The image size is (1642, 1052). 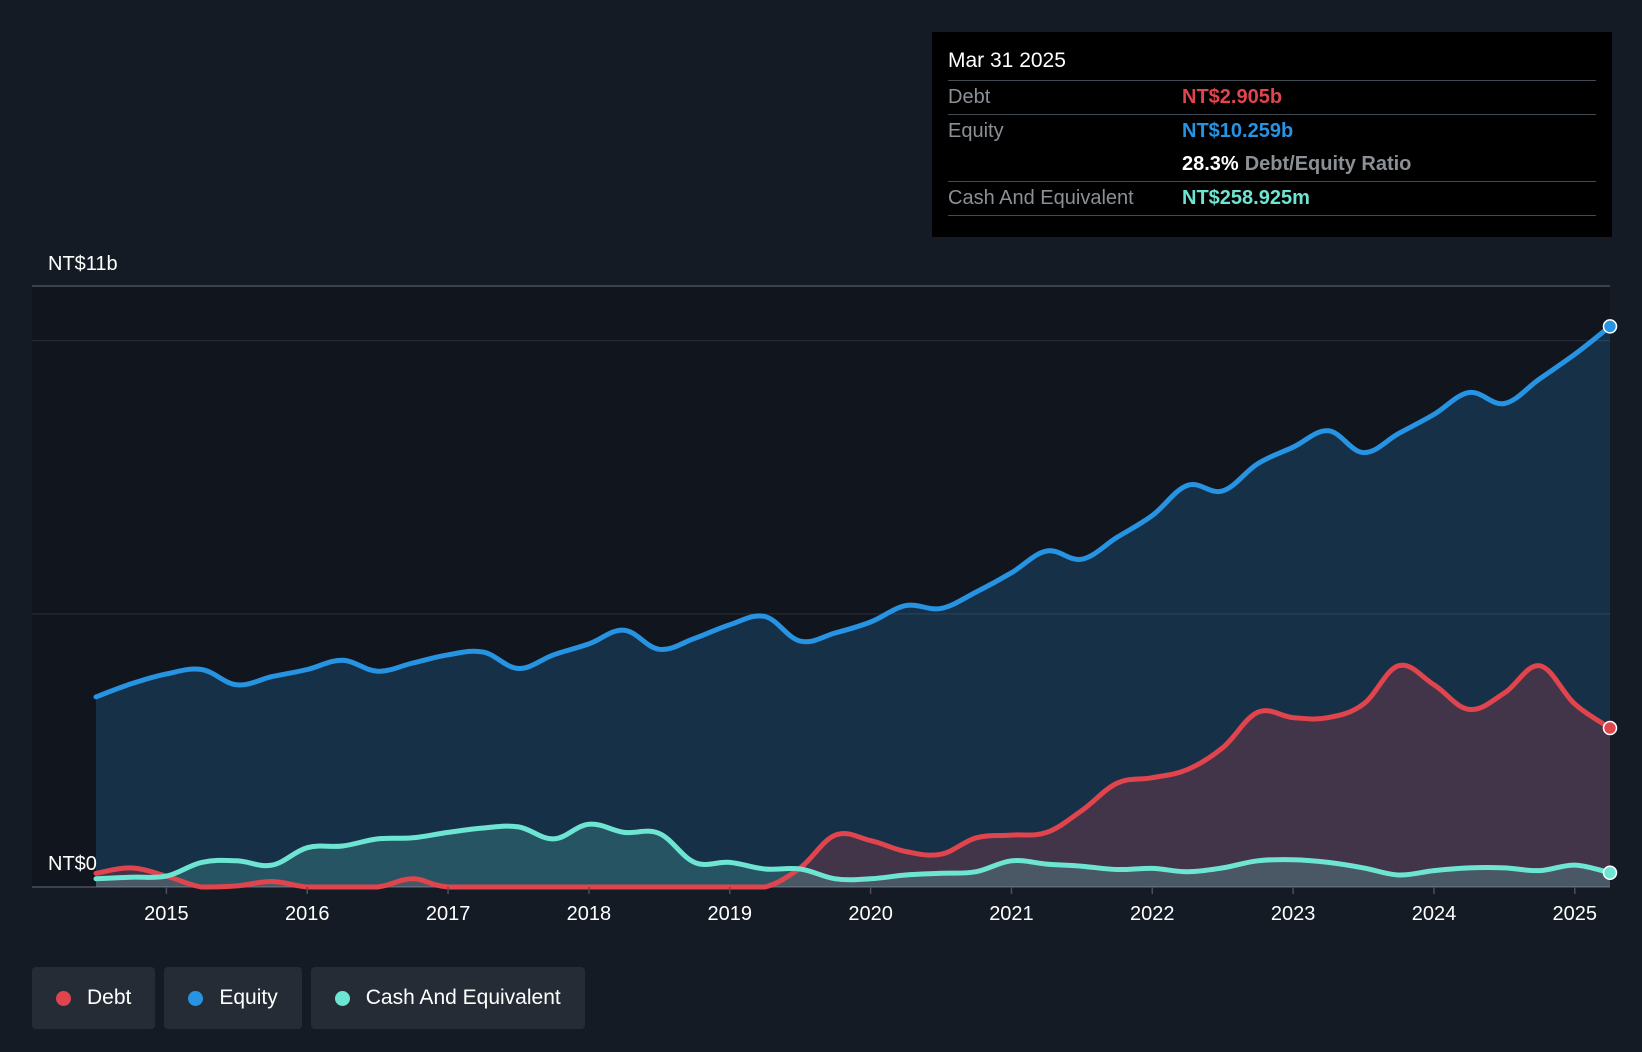 I want to click on legend-dot-equity-icon, so click(x=196, y=998).